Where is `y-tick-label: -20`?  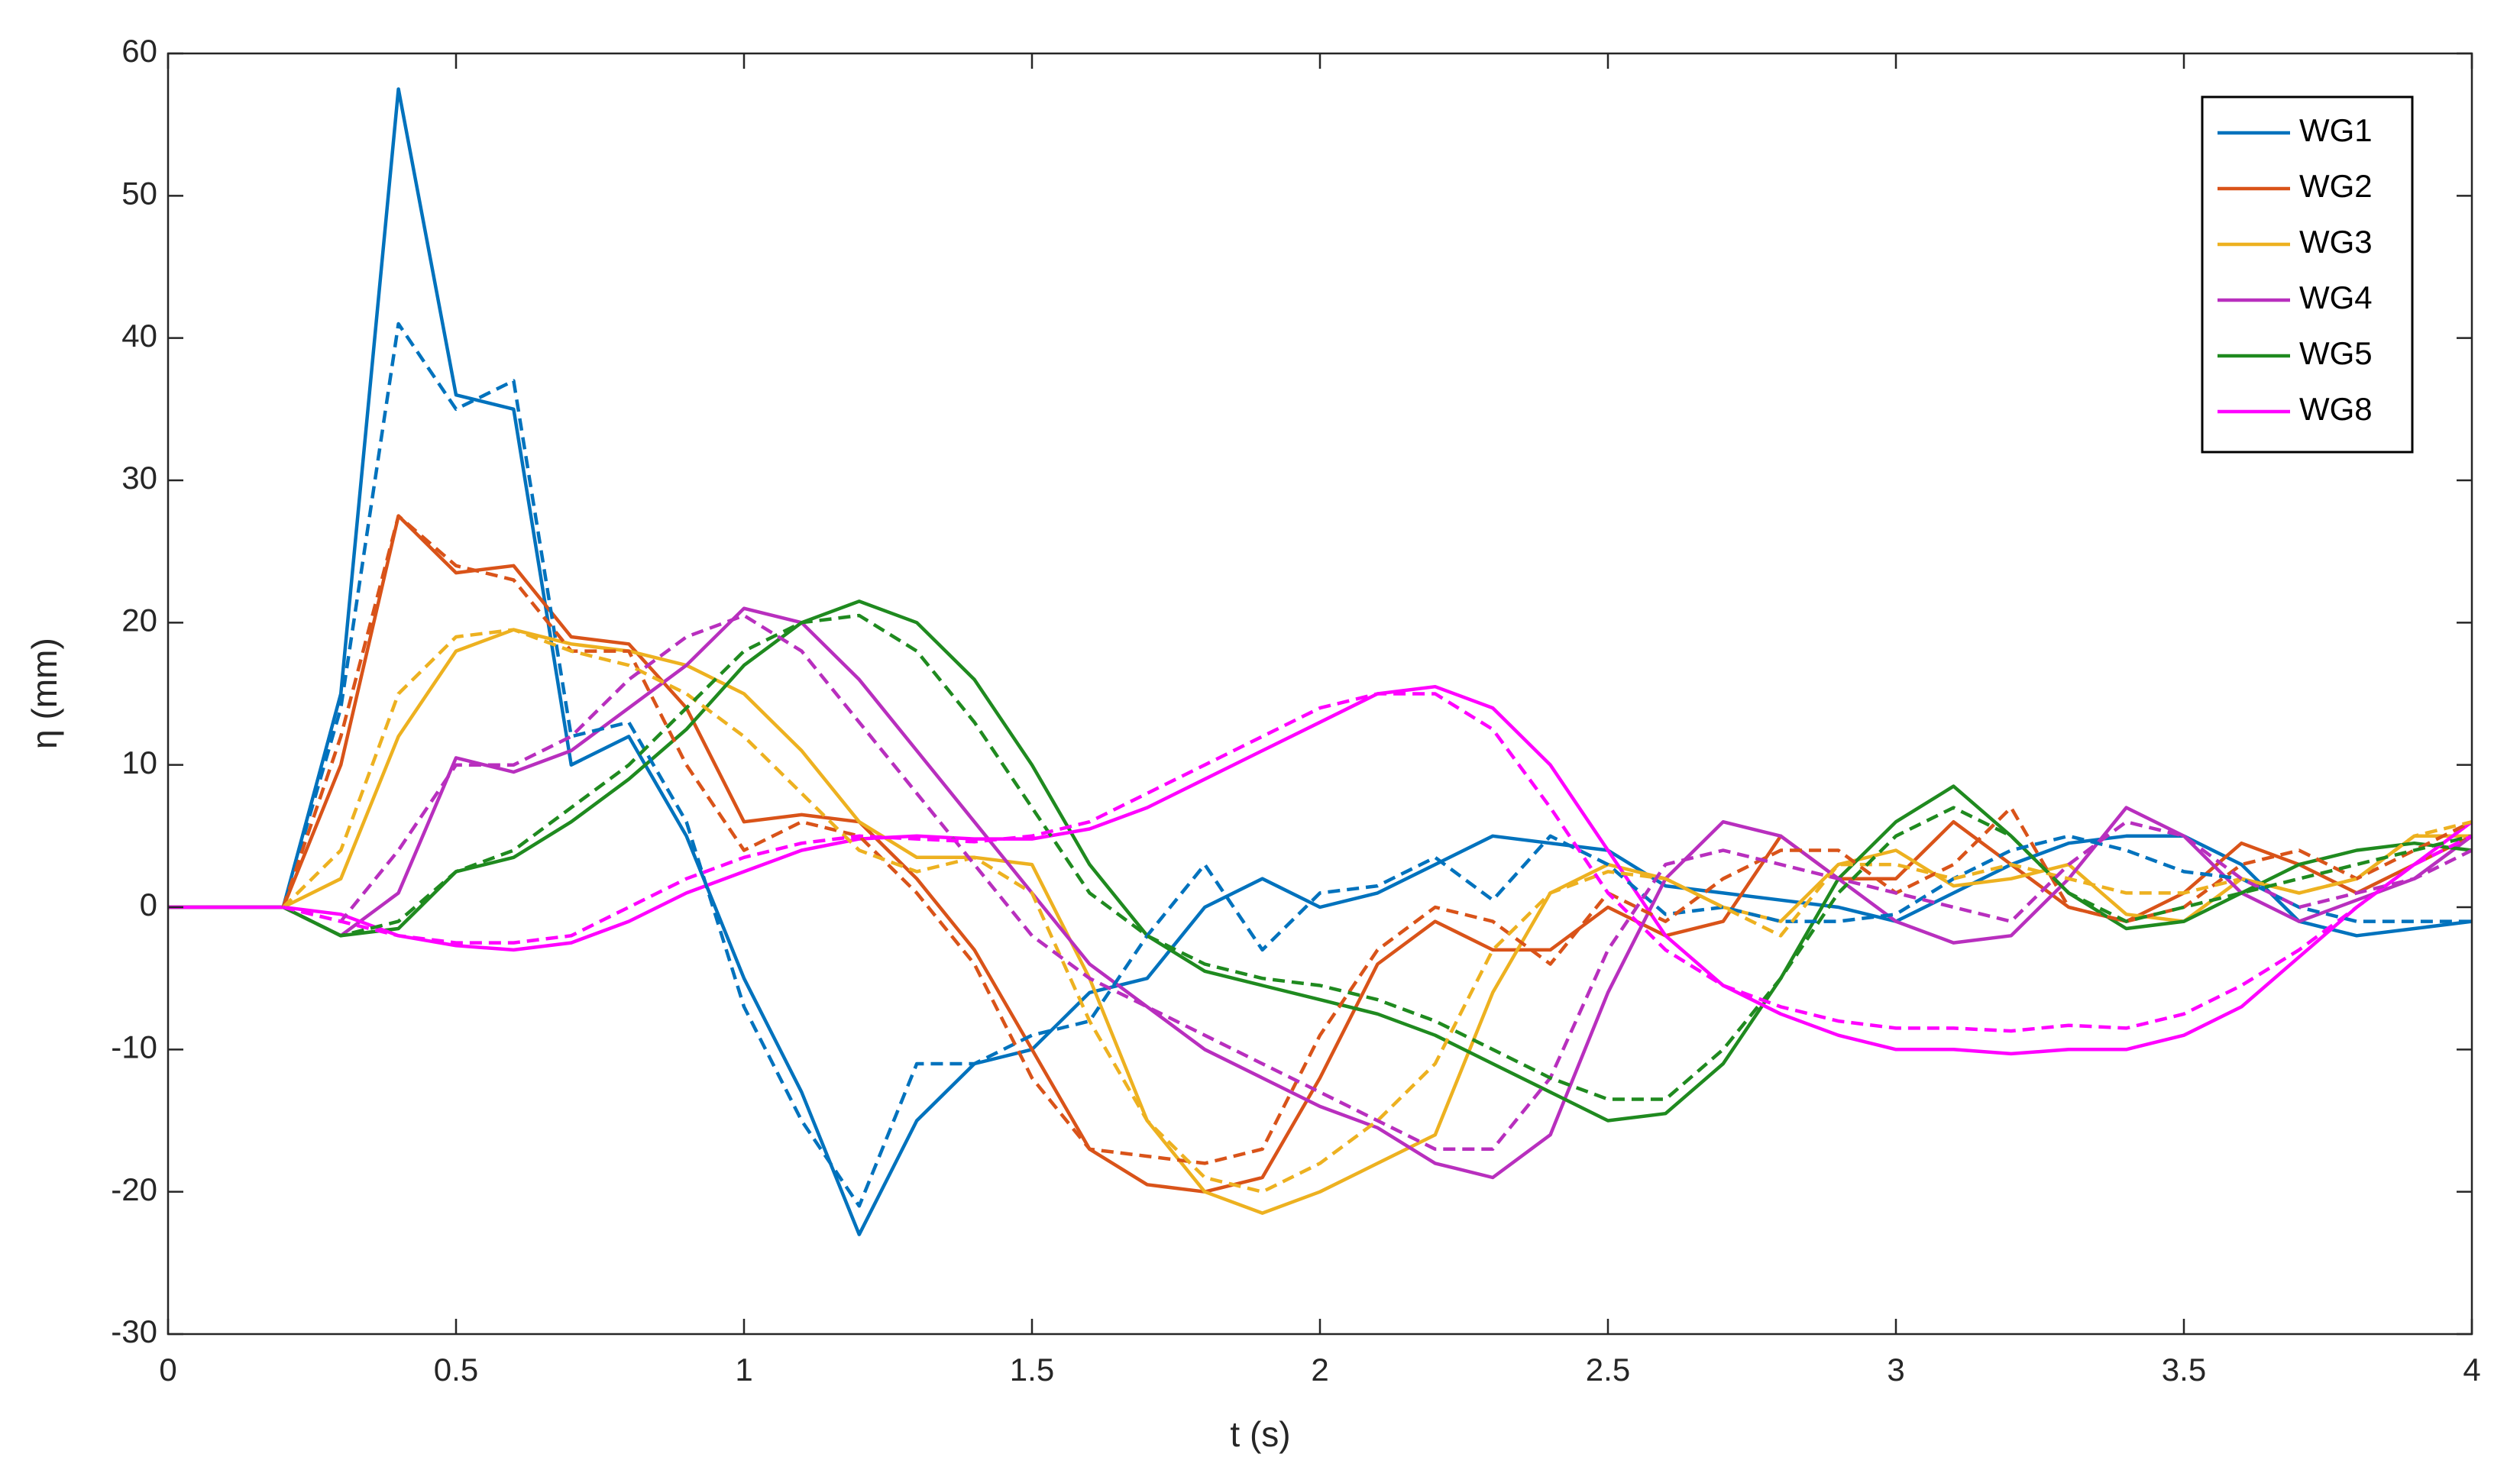
y-tick-label: -20 is located at coordinates (134, 1189).